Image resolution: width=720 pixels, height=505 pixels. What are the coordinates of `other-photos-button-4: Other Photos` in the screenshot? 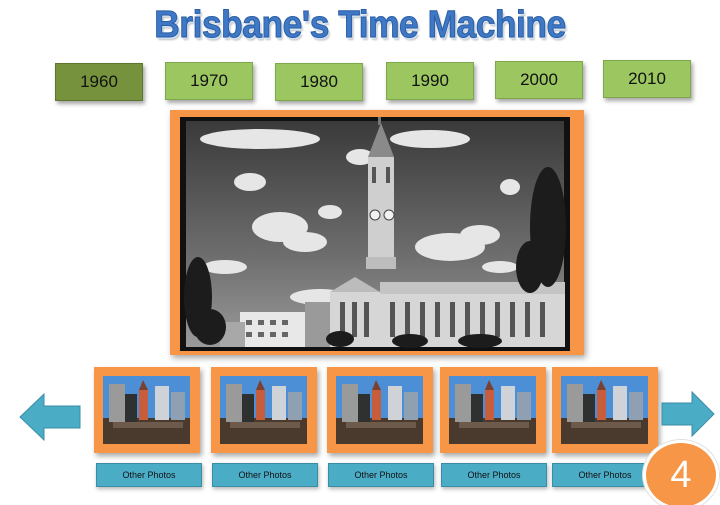 It's located at (494, 475).